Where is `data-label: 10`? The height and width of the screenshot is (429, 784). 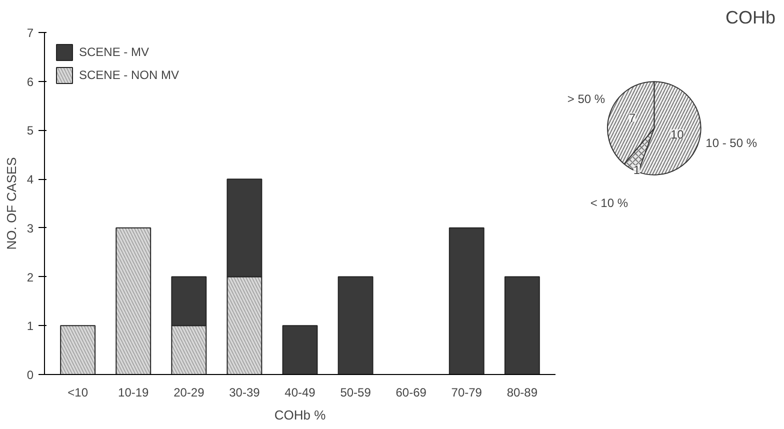 data-label: 10 is located at coordinates (677, 134).